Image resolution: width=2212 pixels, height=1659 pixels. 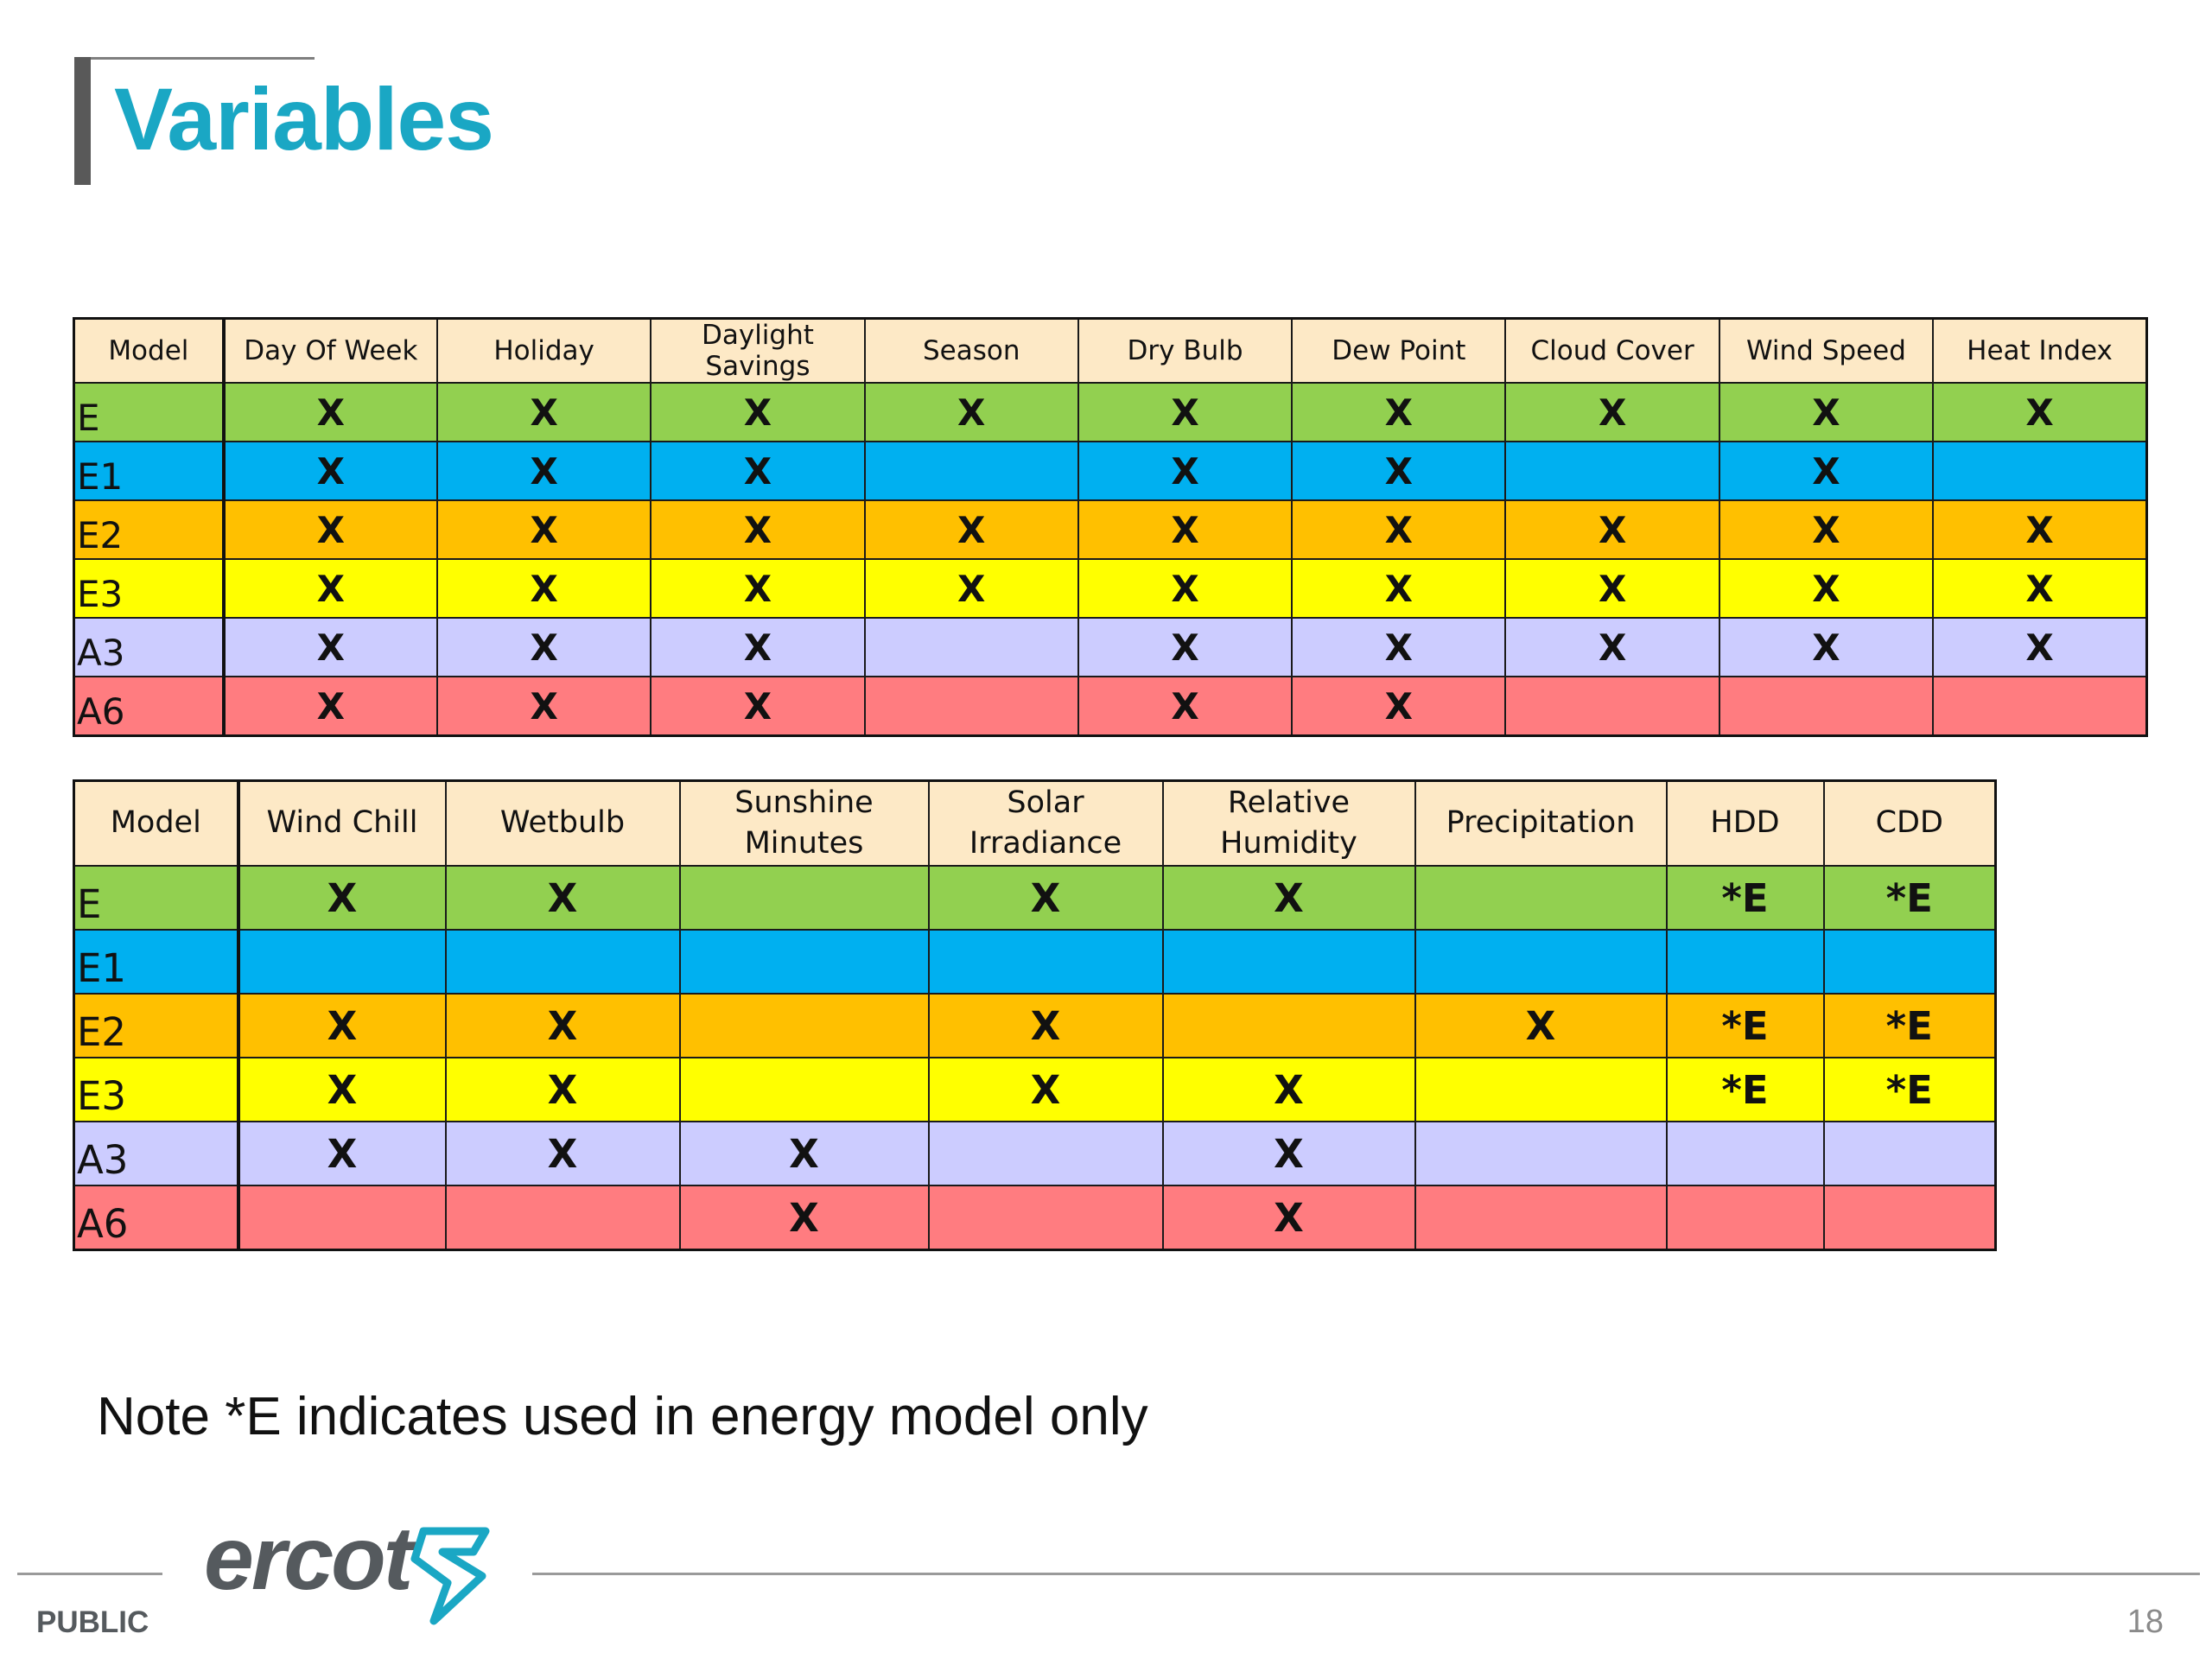 I want to click on model-cell: E1, so click(x=156, y=962).